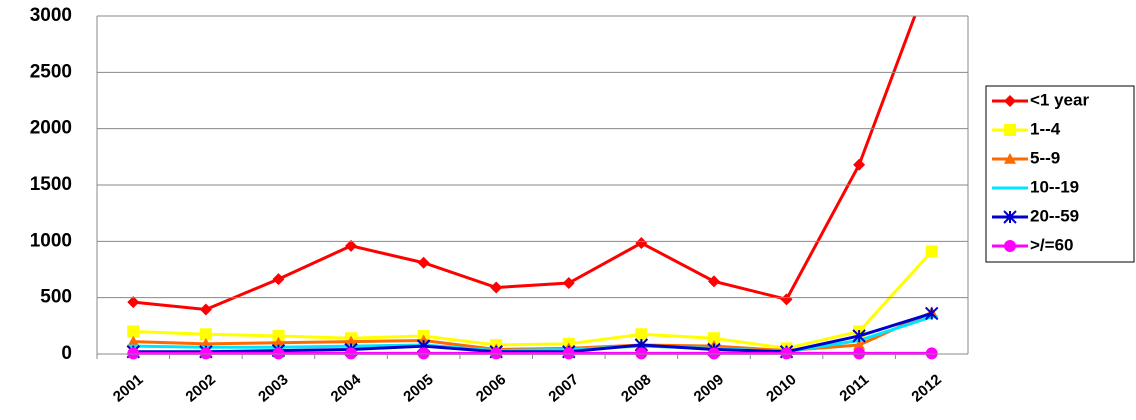  What do you see at coordinates (346, 388) in the screenshot?
I see `x-tick-label: 2004` at bounding box center [346, 388].